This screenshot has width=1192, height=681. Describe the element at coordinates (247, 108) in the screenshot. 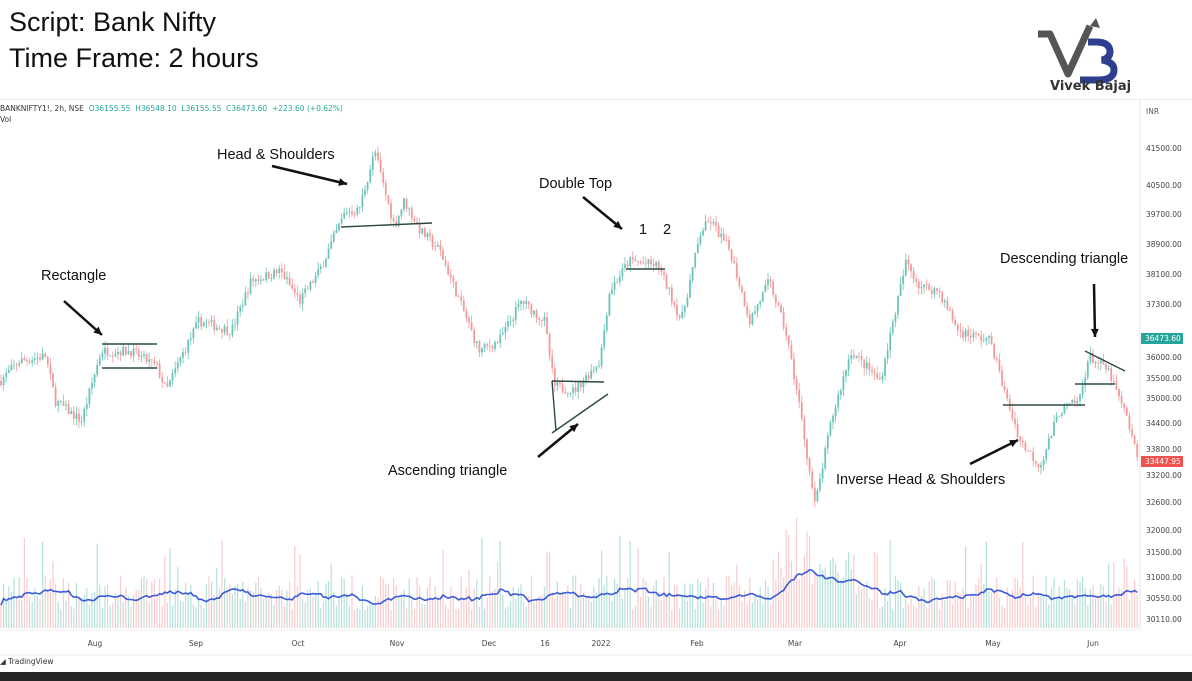

I see `close-value: C36473.60` at that location.